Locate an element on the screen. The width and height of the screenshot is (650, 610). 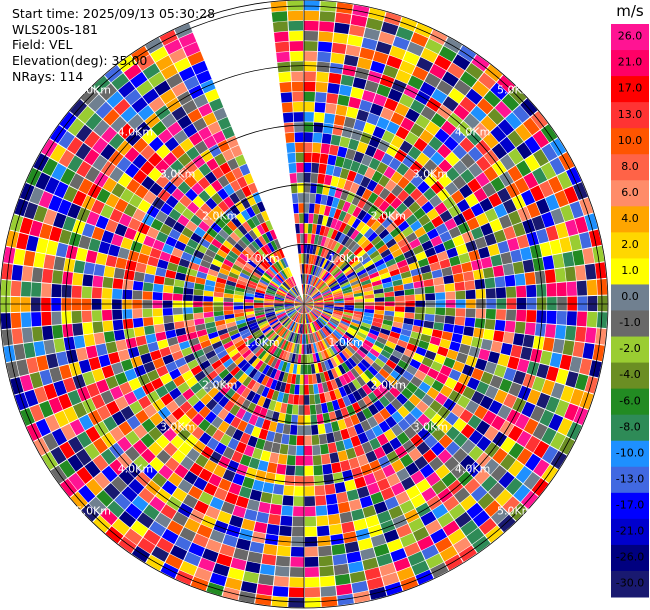
range-ring-label: 2.0Km is located at coordinates (219, 216).